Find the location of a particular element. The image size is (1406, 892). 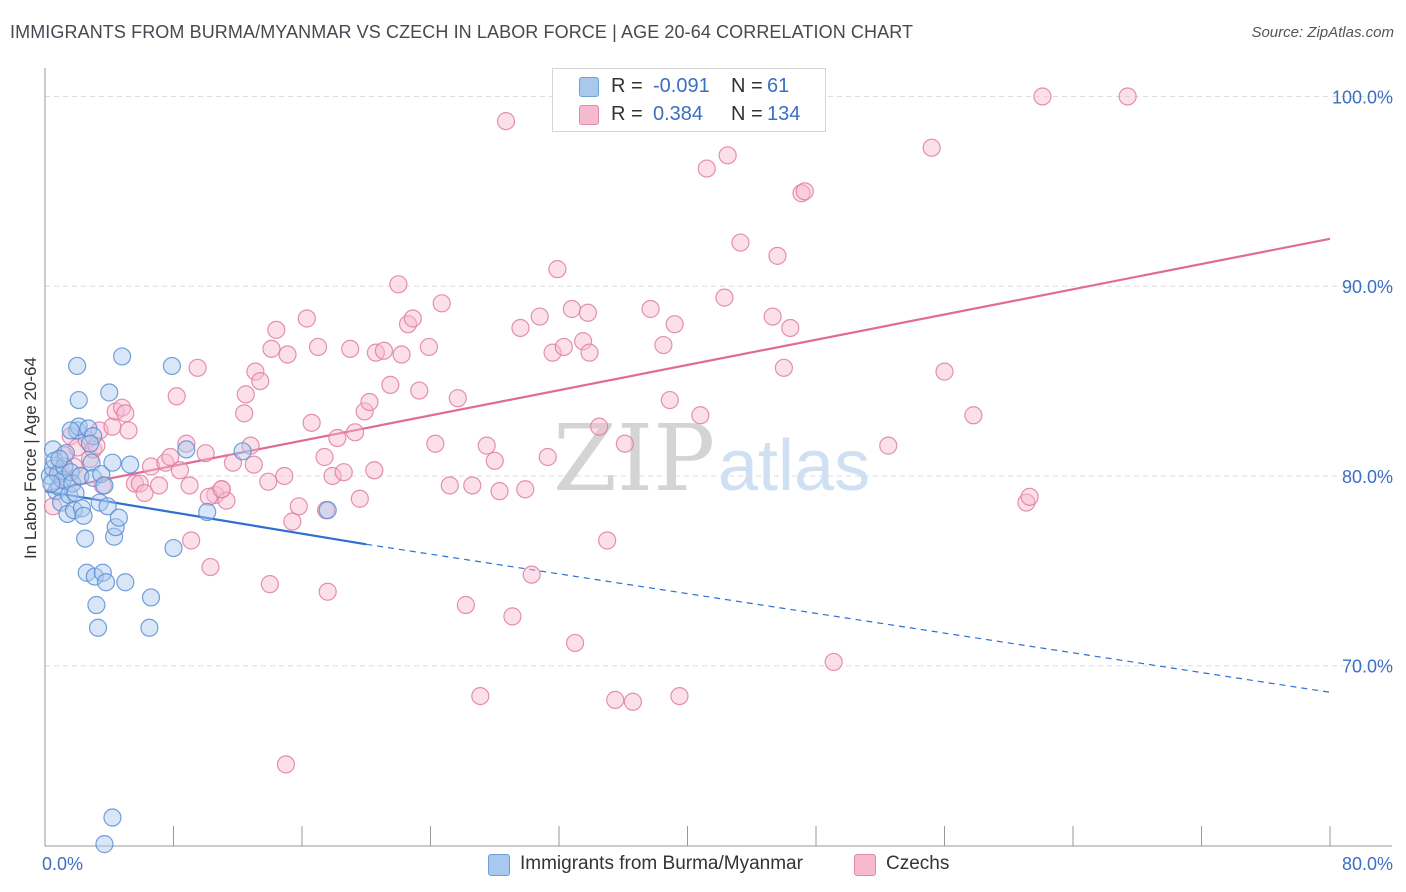

y-tick-label: 70.0% is located at coordinates (1367, 667).